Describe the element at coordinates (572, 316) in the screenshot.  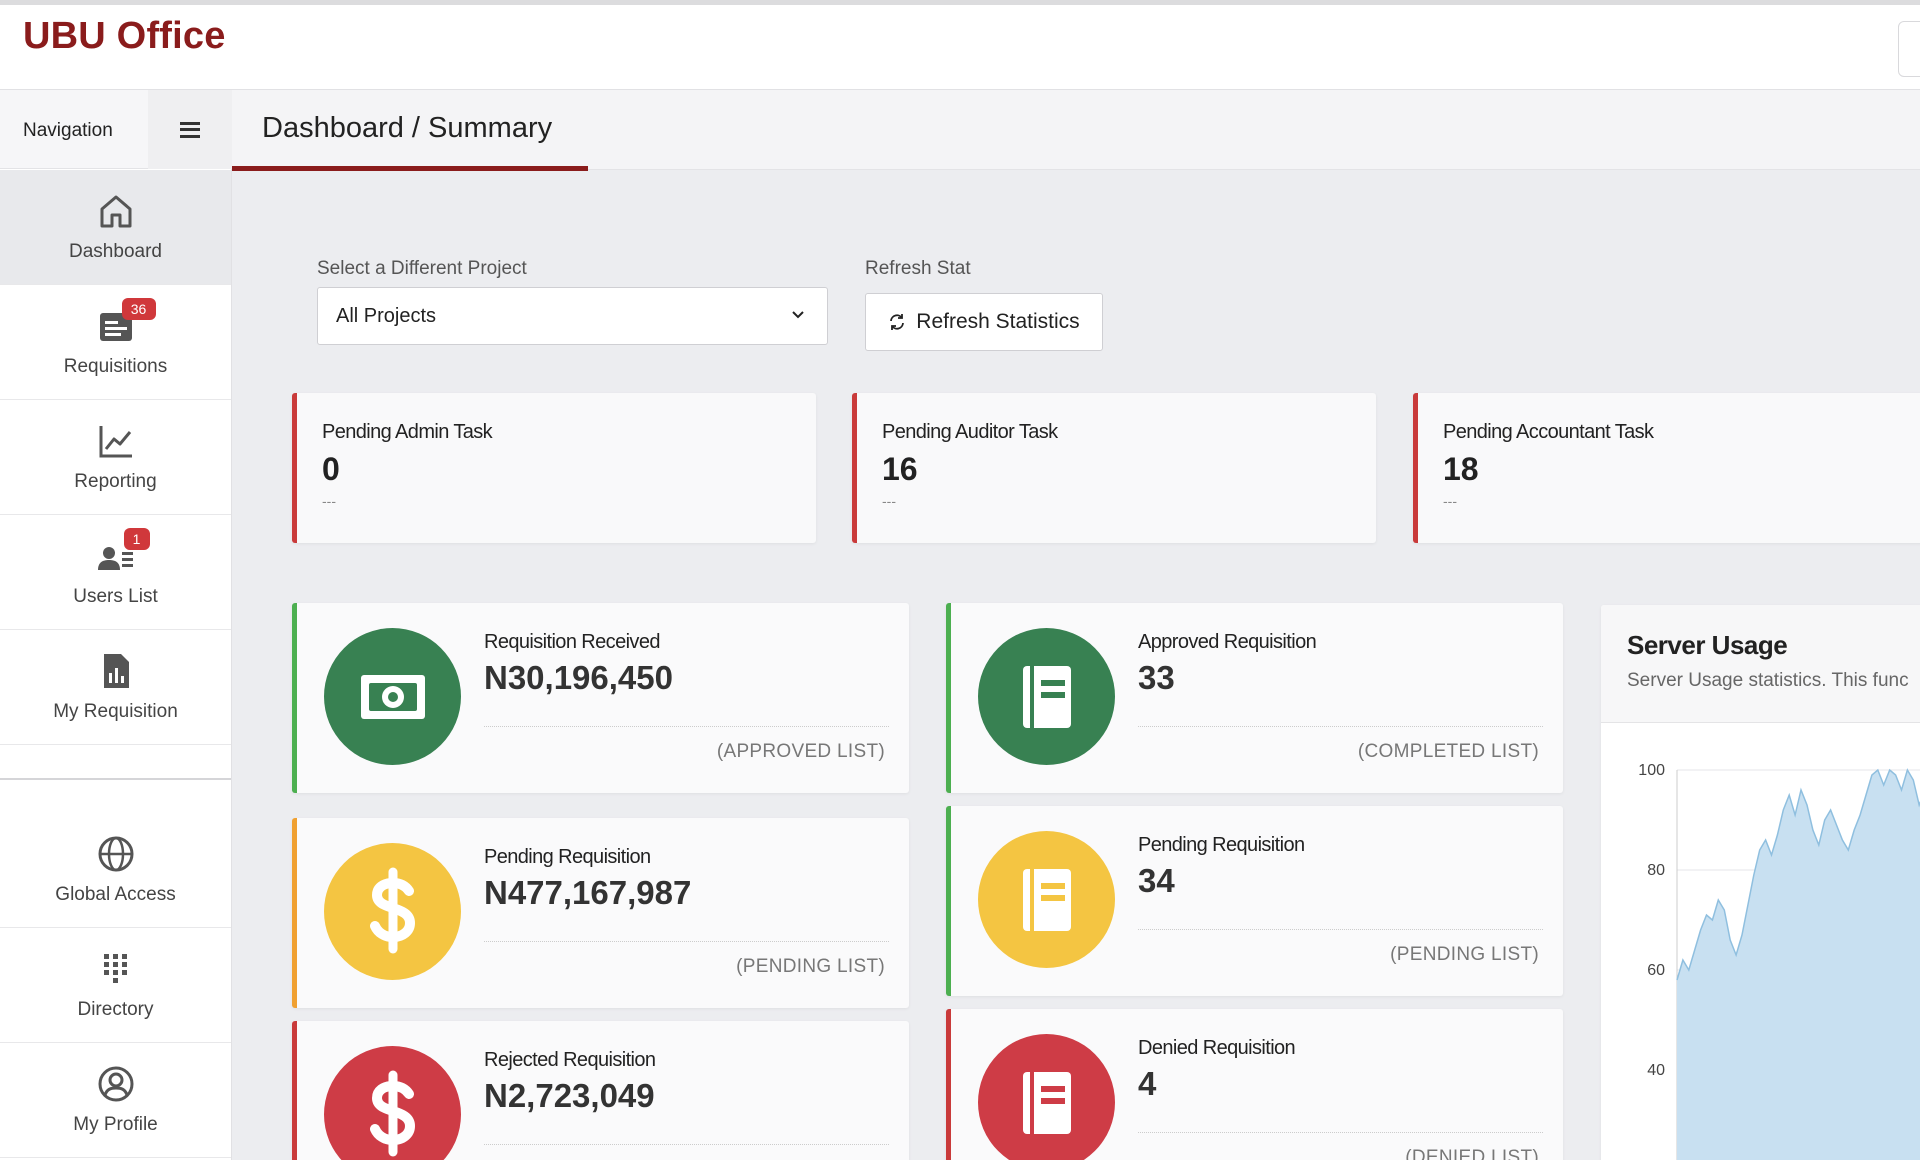
I see `project-select: All Projects` at that location.